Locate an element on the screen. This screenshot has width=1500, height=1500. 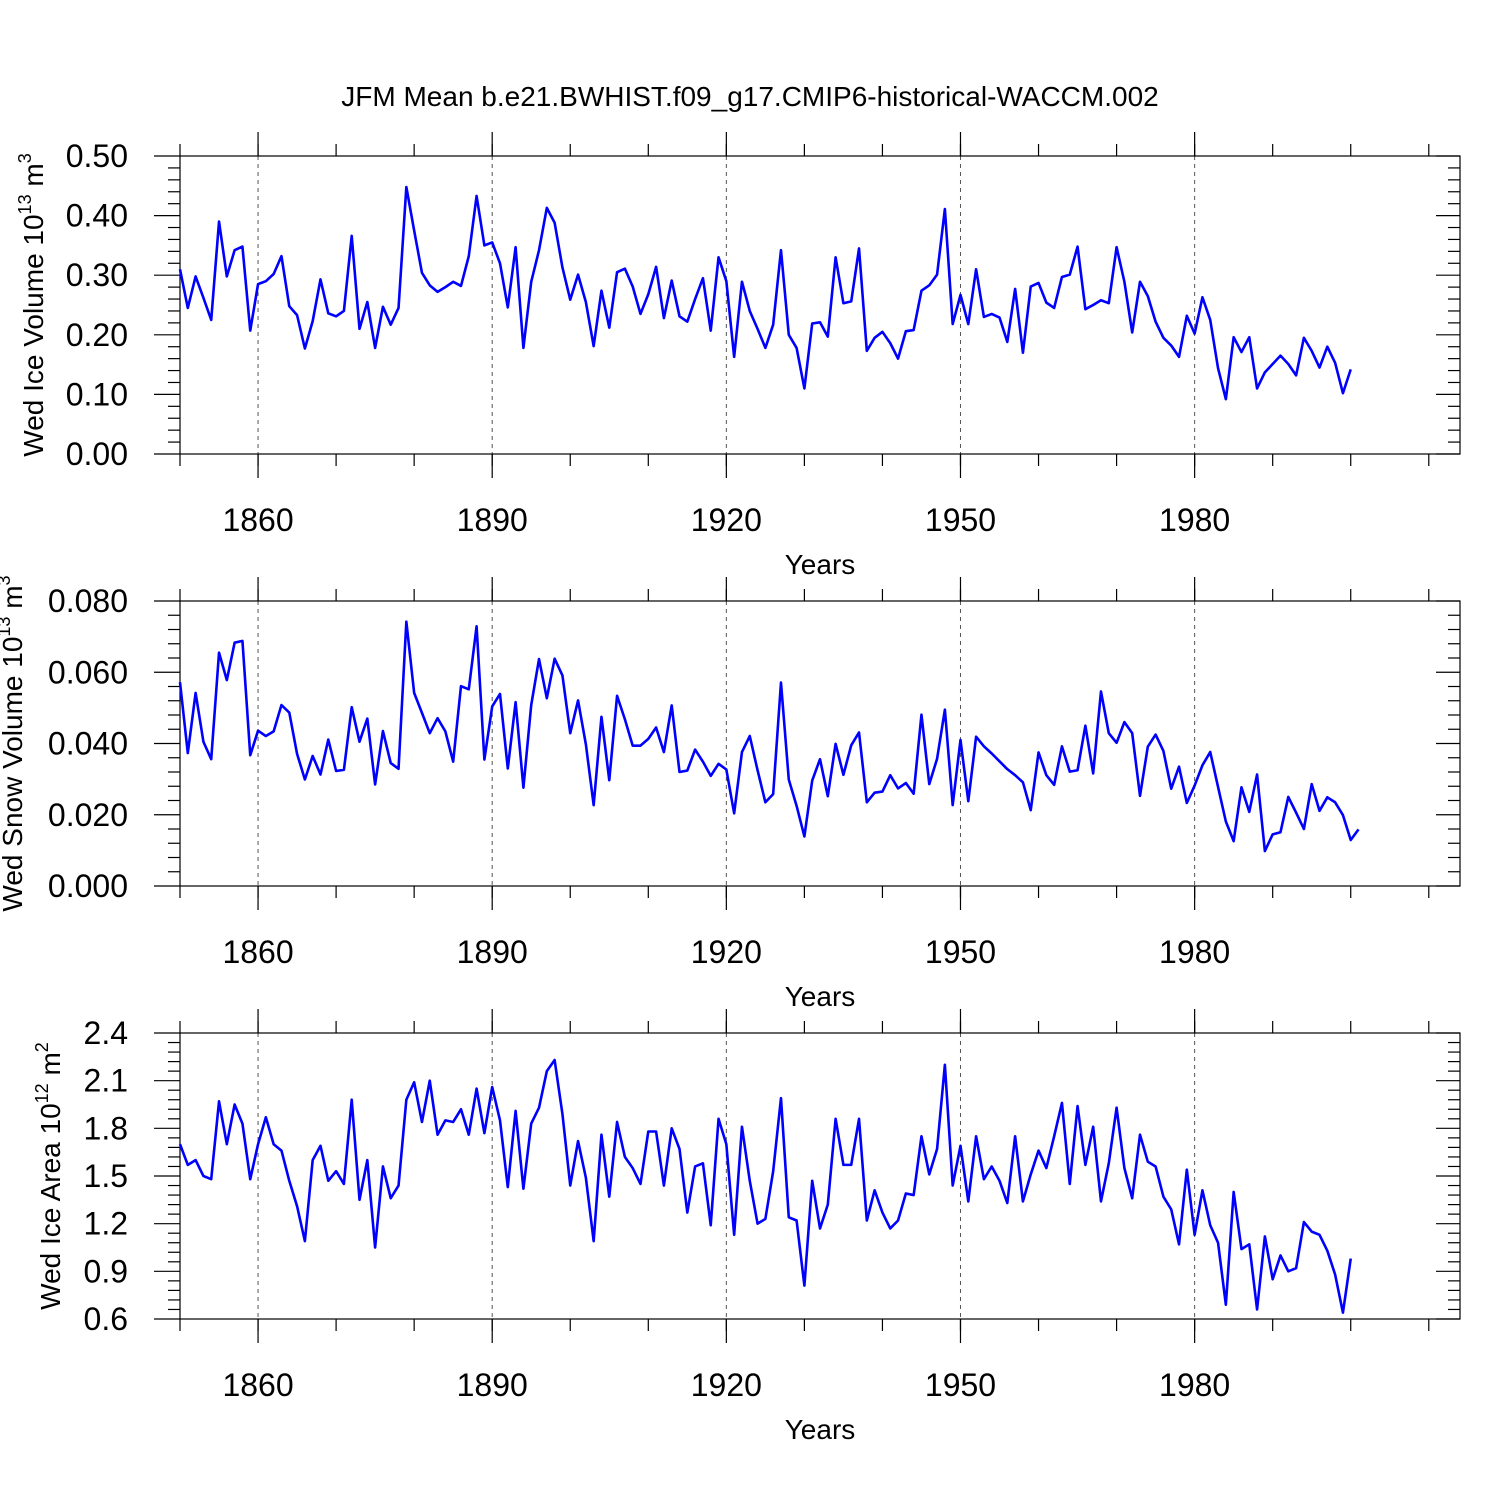
y-tick-label: 0.50 is located at coordinates (97, 156).